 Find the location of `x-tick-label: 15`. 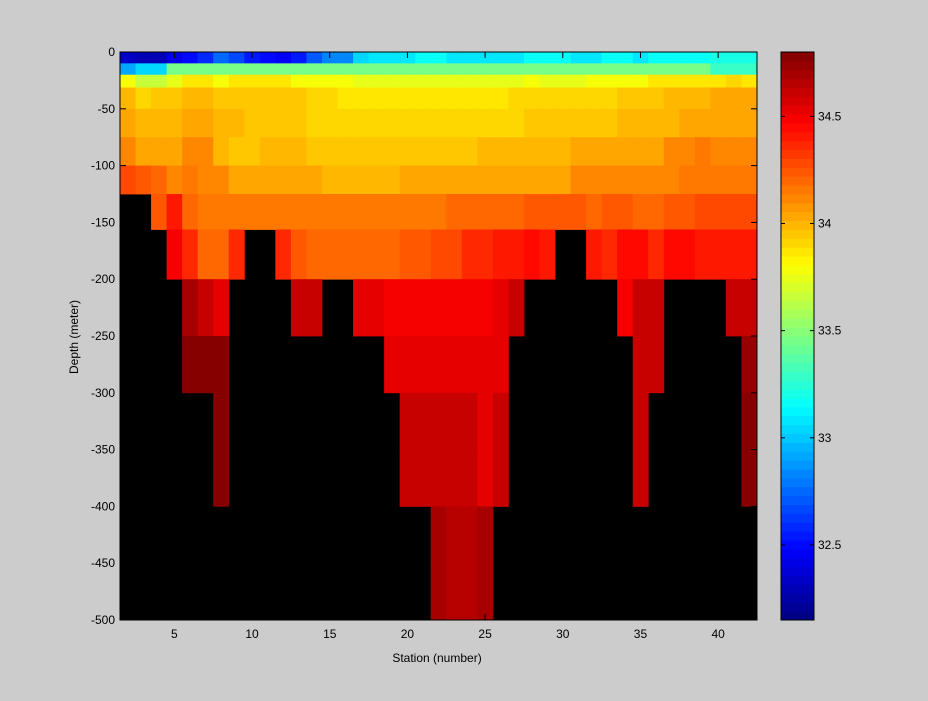

x-tick-label: 15 is located at coordinates (330, 634).